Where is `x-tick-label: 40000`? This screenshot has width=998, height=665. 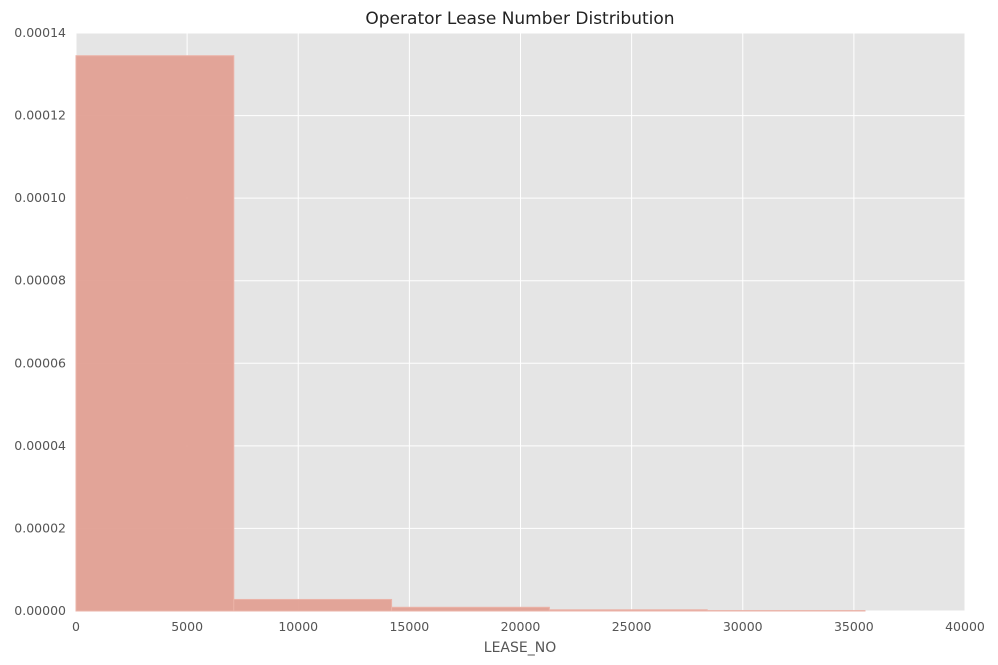
x-tick-label: 40000 is located at coordinates (965, 626).